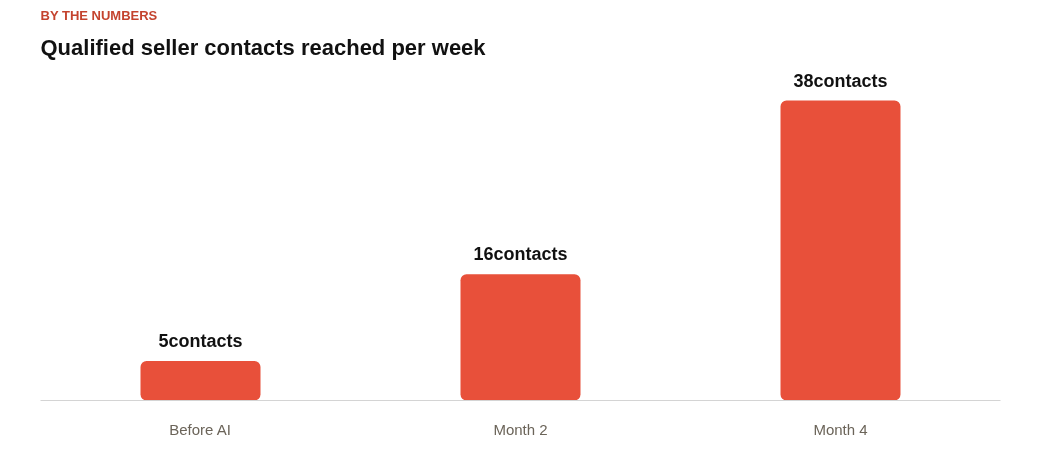 This screenshot has height=470, width=1040. I want to click on data-label: 38contacts, so click(840, 80).